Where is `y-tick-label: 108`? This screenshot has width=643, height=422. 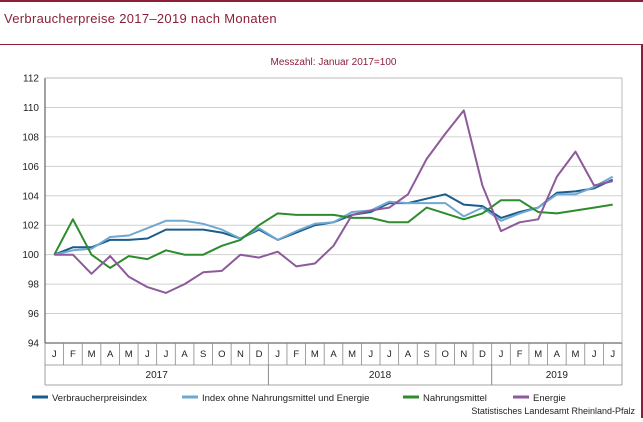 y-tick-label: 108 is located at coordinates (30, 137).